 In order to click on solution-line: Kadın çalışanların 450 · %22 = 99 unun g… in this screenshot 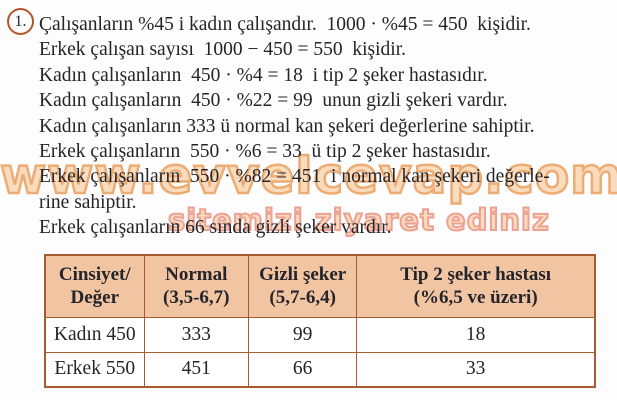, I will do `click(273, 101)`.